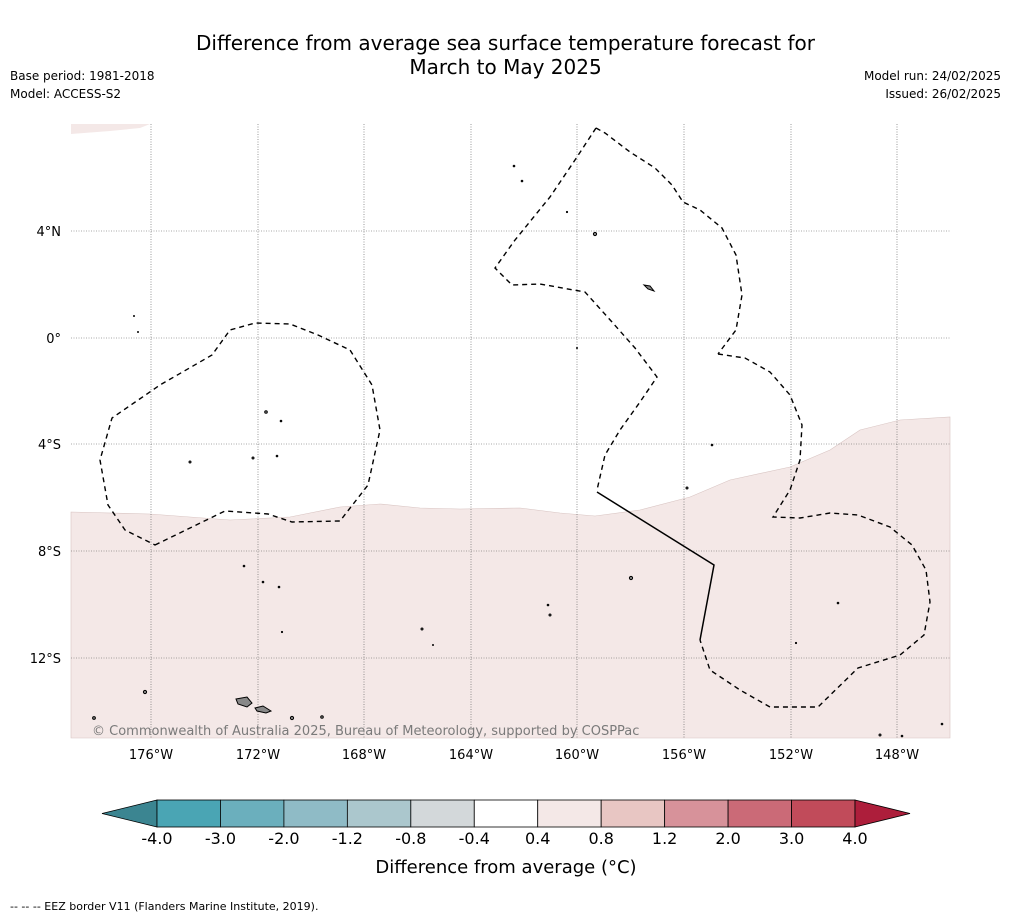  Describe the element at coordinates (791, 838) in the screenshot. I see `colorbar-tick-label: 3.0` at that location.